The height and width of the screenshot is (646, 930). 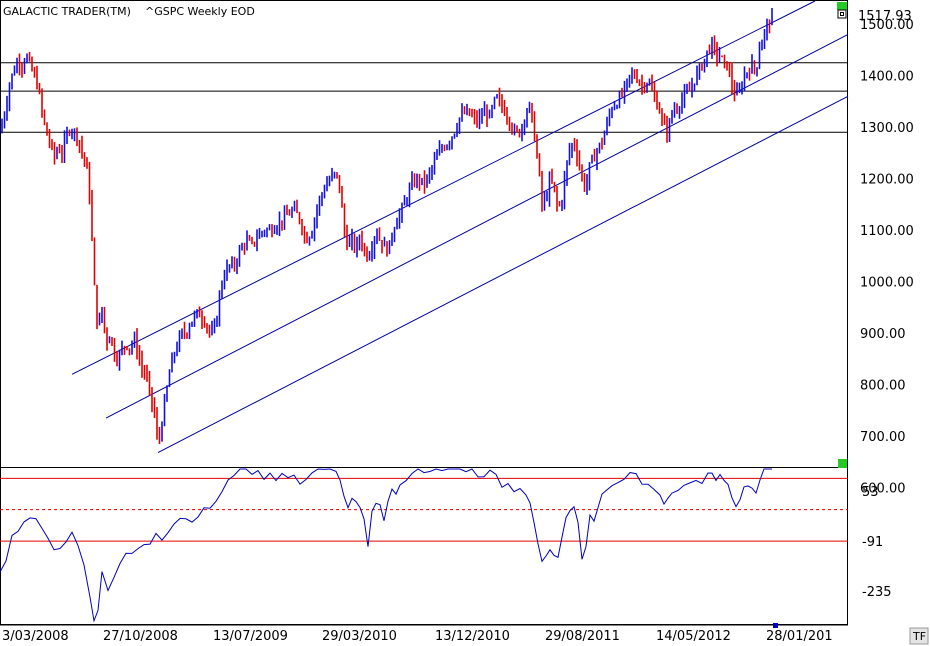 What do you see at coordinates (887, 283) in the screenshot?
I see `price-axis-tick-label: 1000.00` at bounding box center [887, 283].